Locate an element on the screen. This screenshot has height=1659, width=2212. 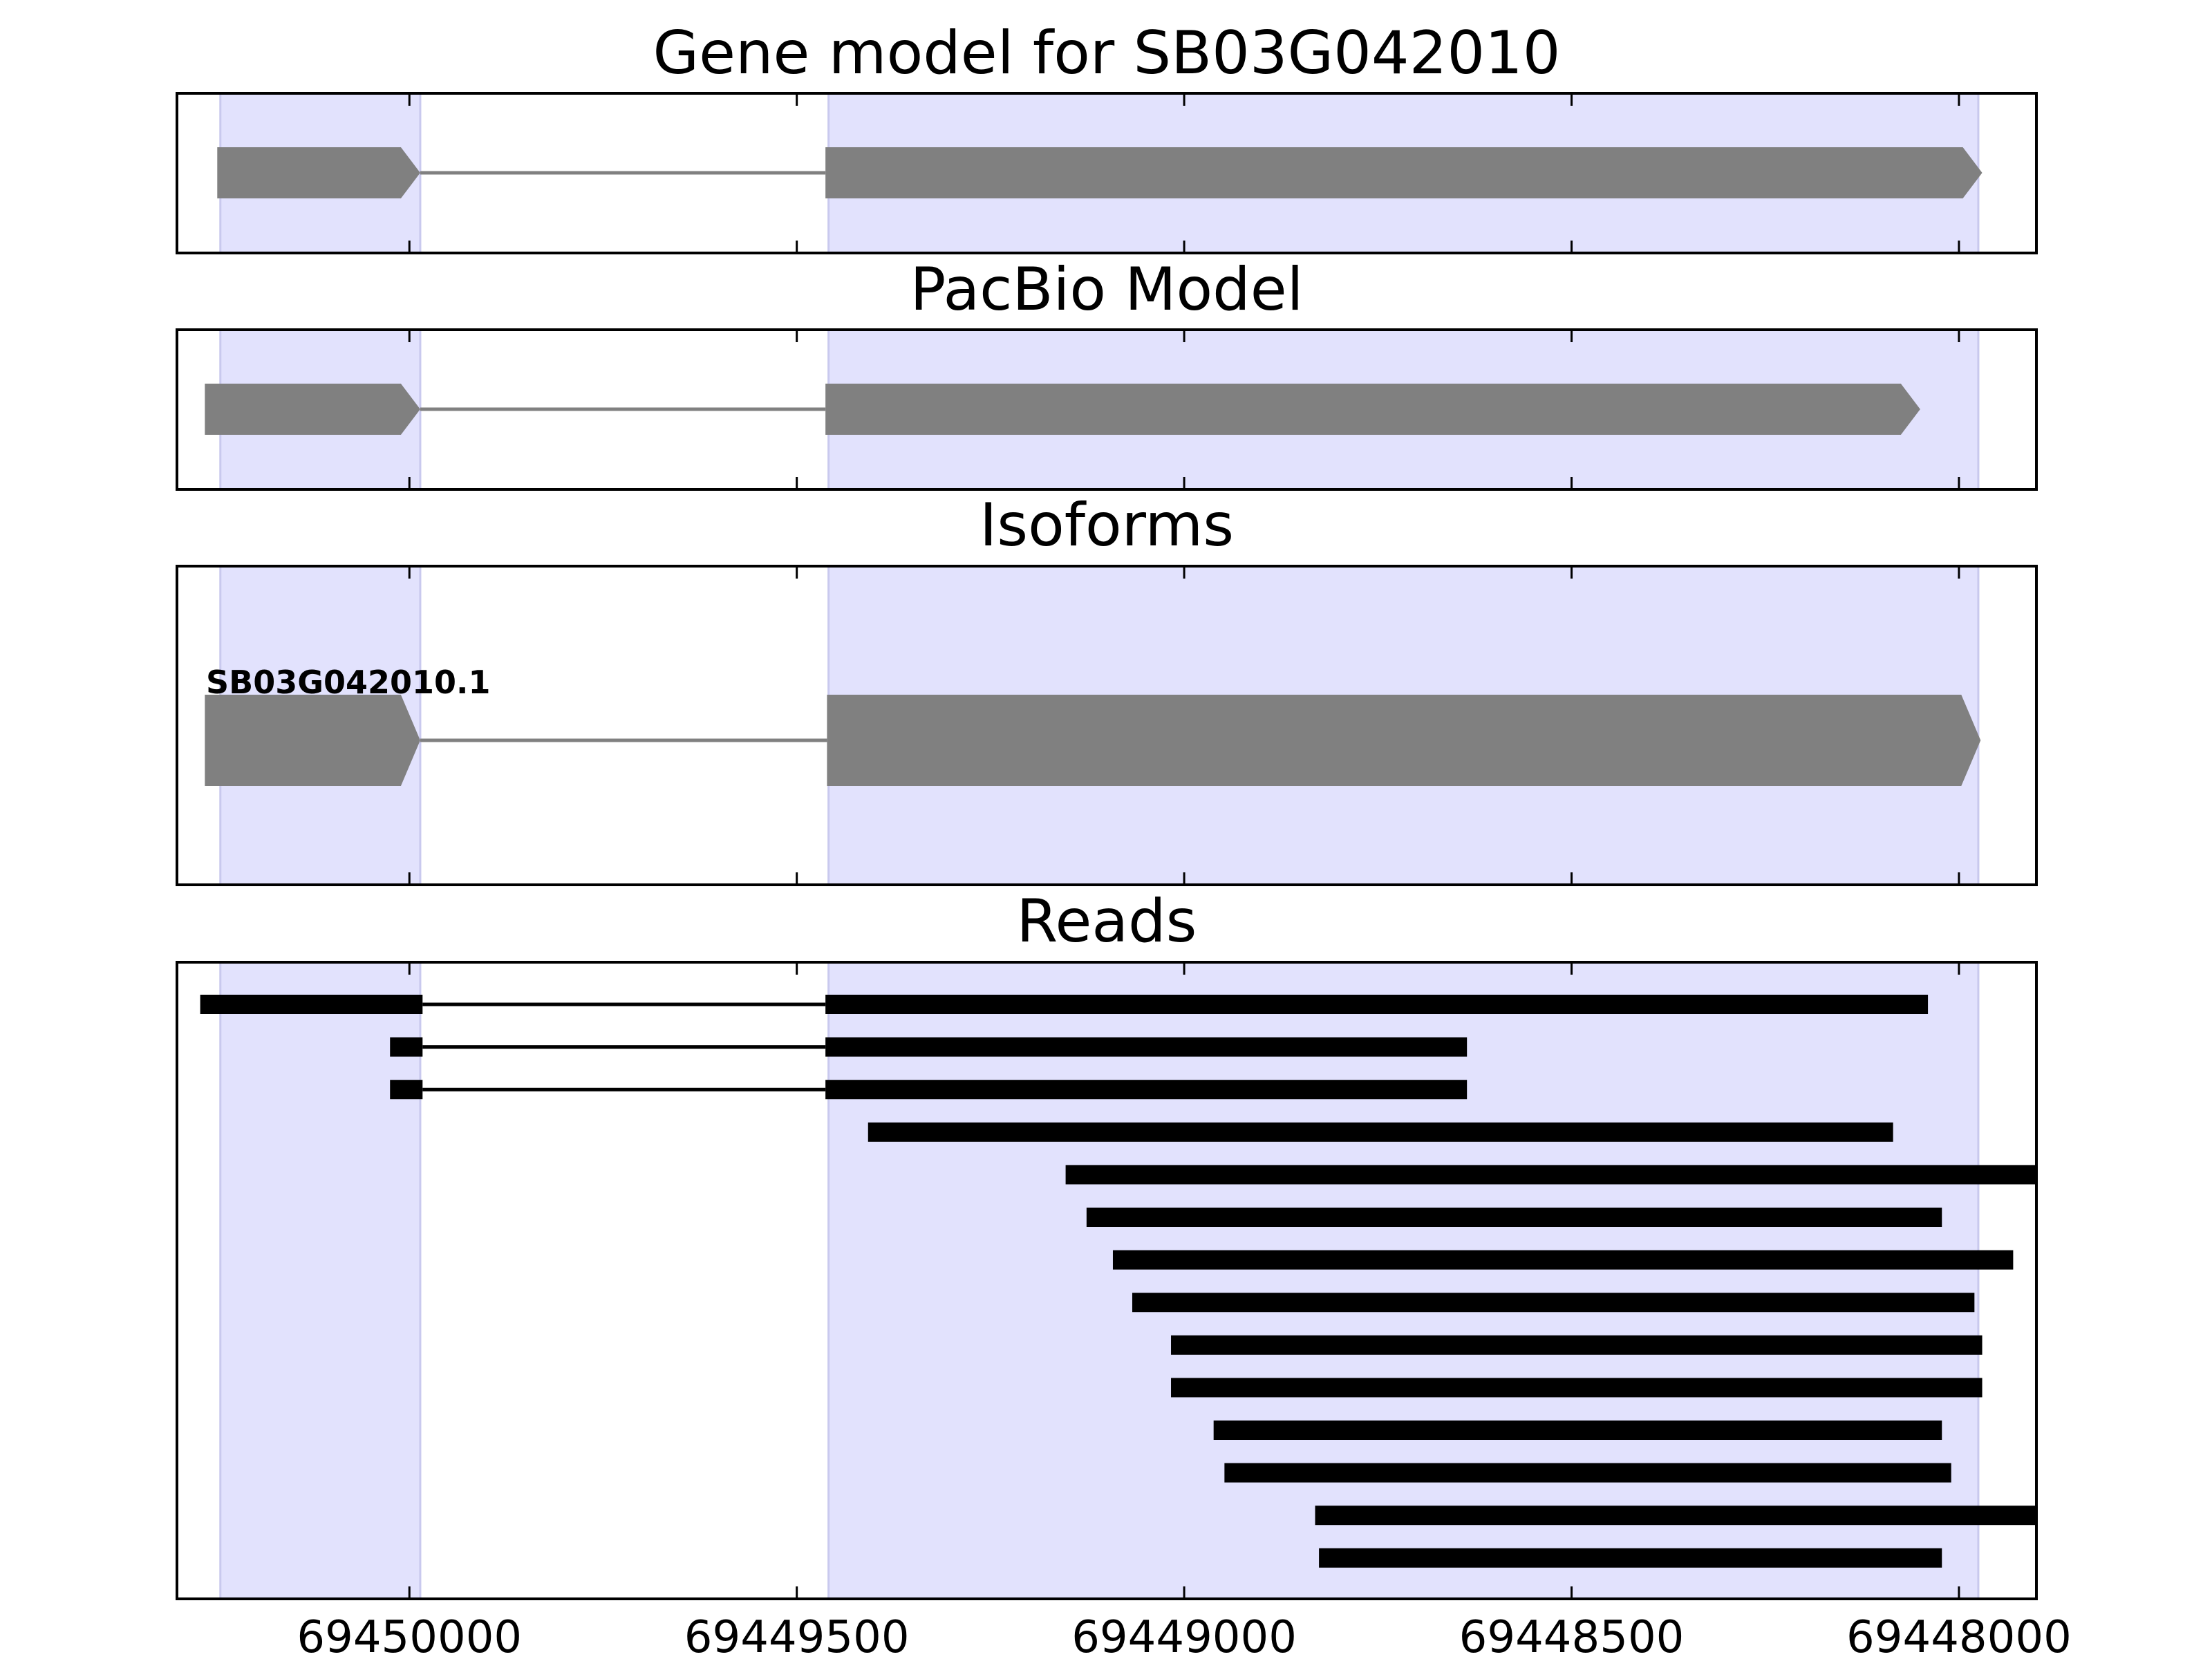
isoform-label: SB03G042010.1 is located at coordinates (348, 682).